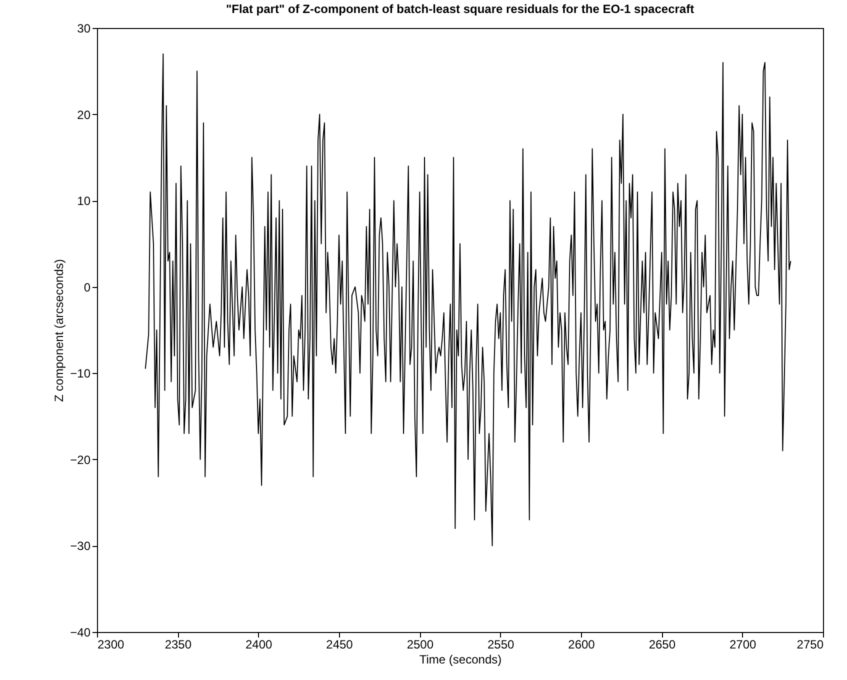 The width and height of the screenshot is (847, 680). Describe the element at coordinates (420, 645) in the screenshot. I see `x-tick-label: 2500` at that location.